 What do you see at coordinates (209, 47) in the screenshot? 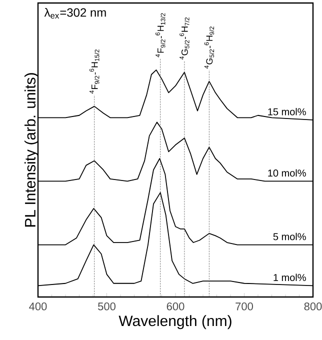
I see `ref-line-label: $^{4}$G$_{5/2}$-$^{6}$H$_{9/2}$` at bounding box center [209, 47].